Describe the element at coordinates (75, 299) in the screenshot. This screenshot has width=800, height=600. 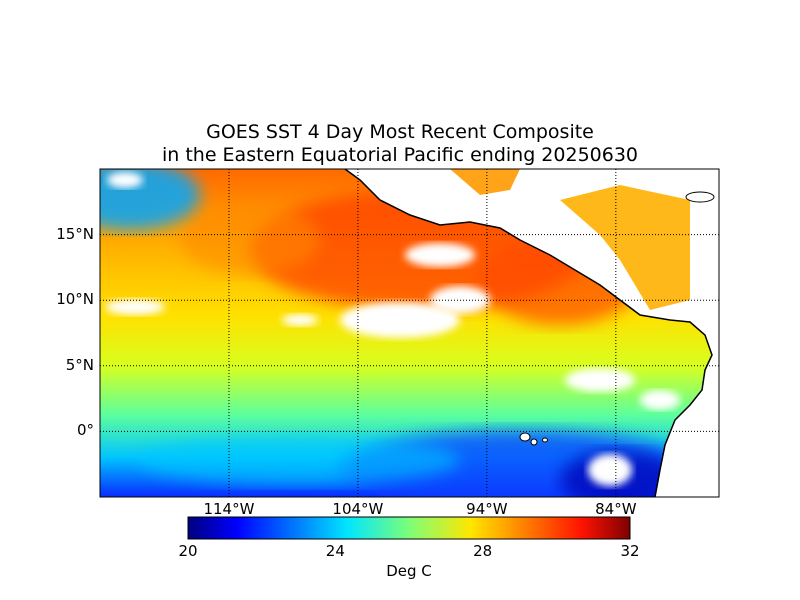
I see `latitude-label: 10°N` at that location.